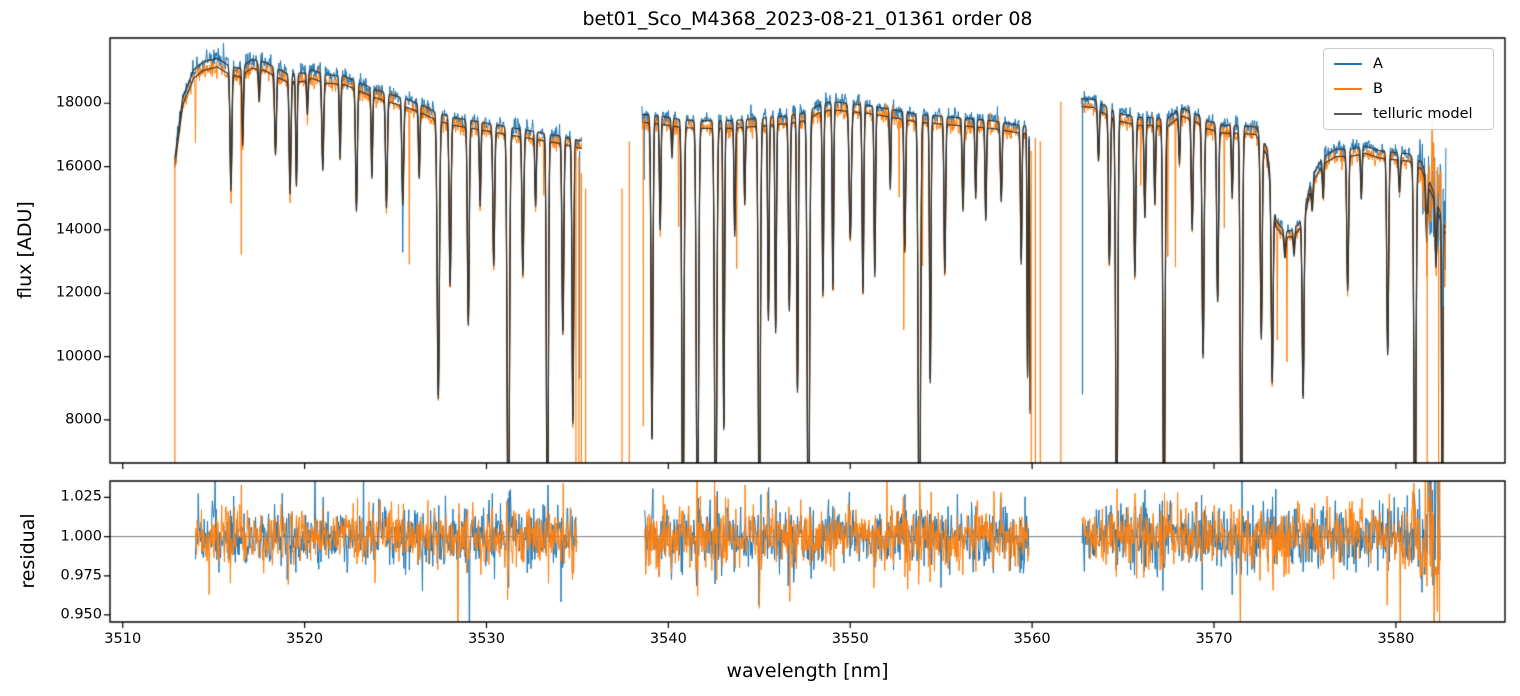 This screenshot has height=696, width=1520. Describe the element at coordinates (81, 614) in the screenshot. I see `residual-tick-label: 0.950` at that location.